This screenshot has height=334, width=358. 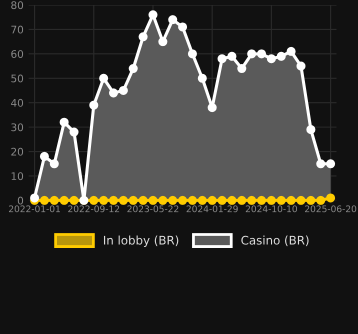 What do you see at coordinates (330, 208) in the screenshot?
I see `x-tick-label: 2025-06-20` at bounding box center [330, 208].